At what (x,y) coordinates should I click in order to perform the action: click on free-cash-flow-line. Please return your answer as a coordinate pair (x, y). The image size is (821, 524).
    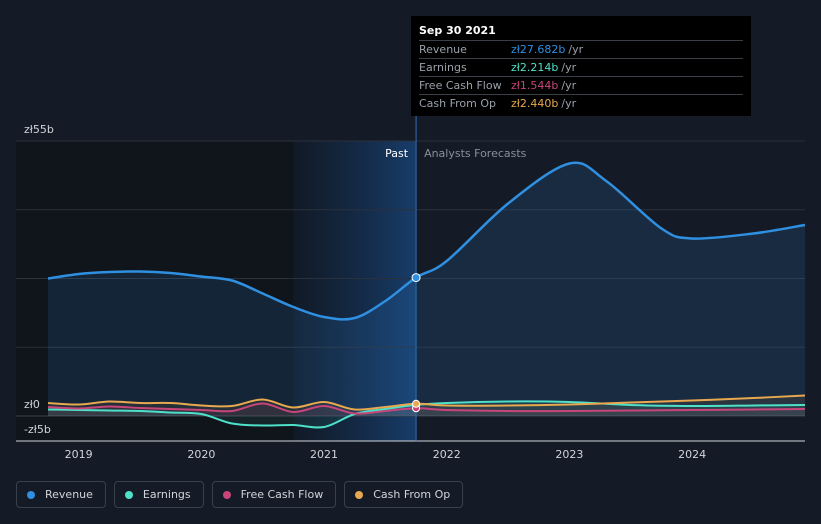
    Looking at the image, I should click on (426, 408).